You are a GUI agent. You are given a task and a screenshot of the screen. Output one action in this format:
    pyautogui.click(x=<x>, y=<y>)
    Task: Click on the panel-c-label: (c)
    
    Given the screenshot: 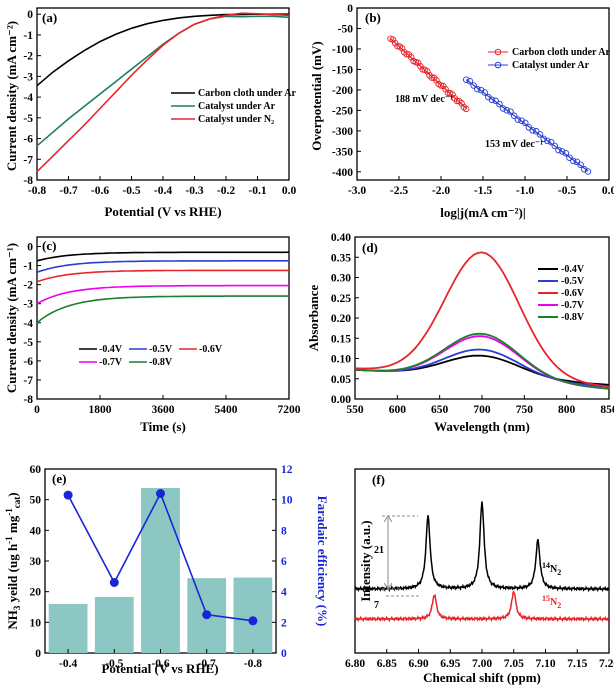 What is the action you would take?
    pyautogui.click(x=49, y=245)
    